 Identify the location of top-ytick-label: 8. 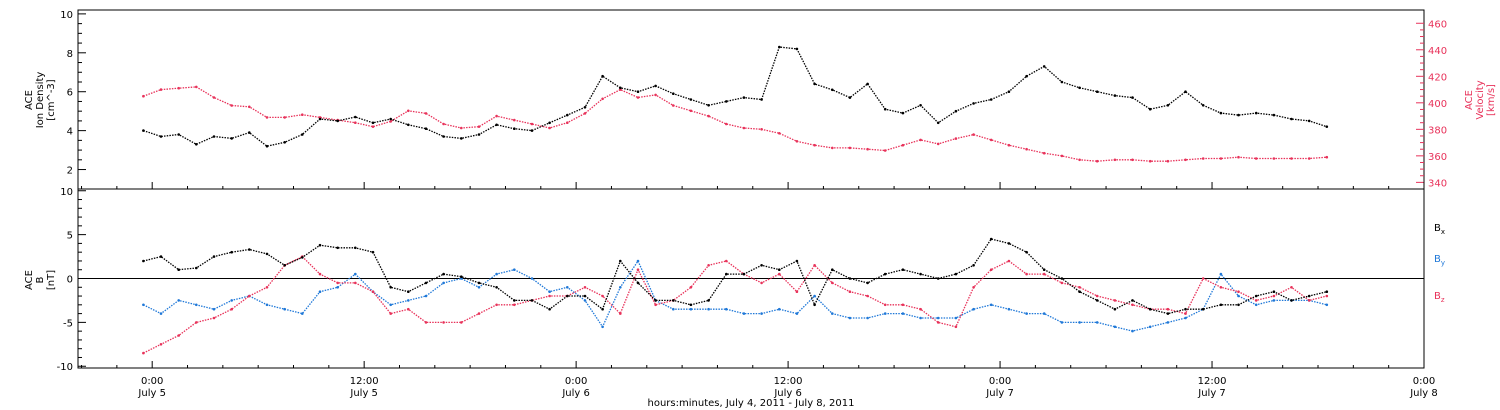
(70, 54).